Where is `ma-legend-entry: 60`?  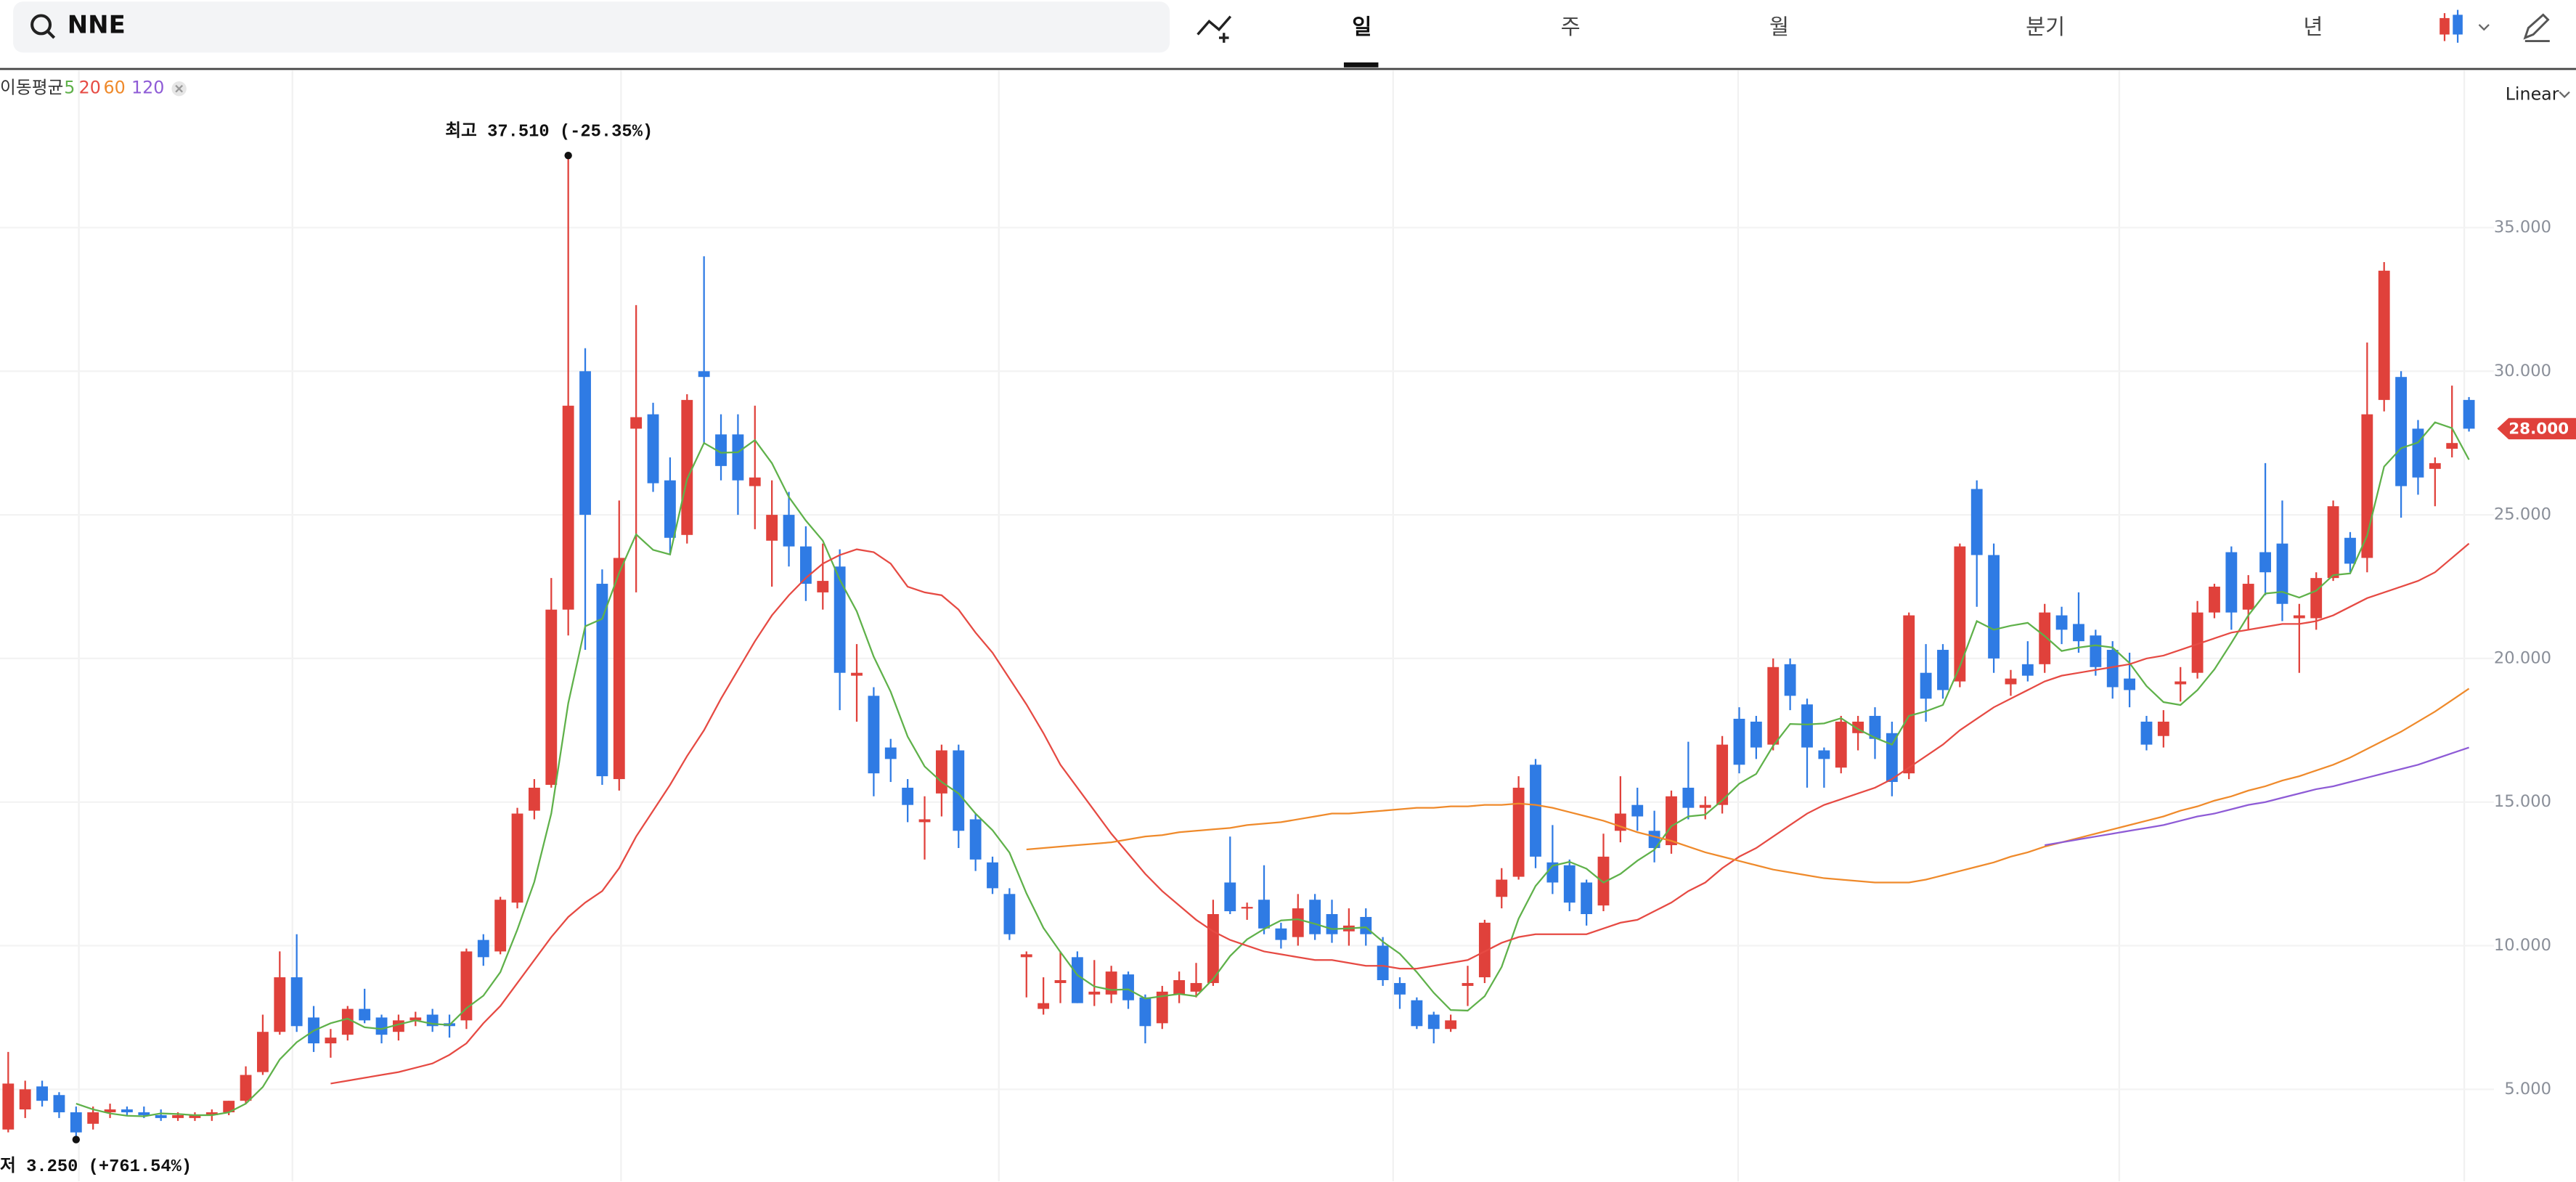
ma-legend-entry: 60 is located at coordinates (115, 88).